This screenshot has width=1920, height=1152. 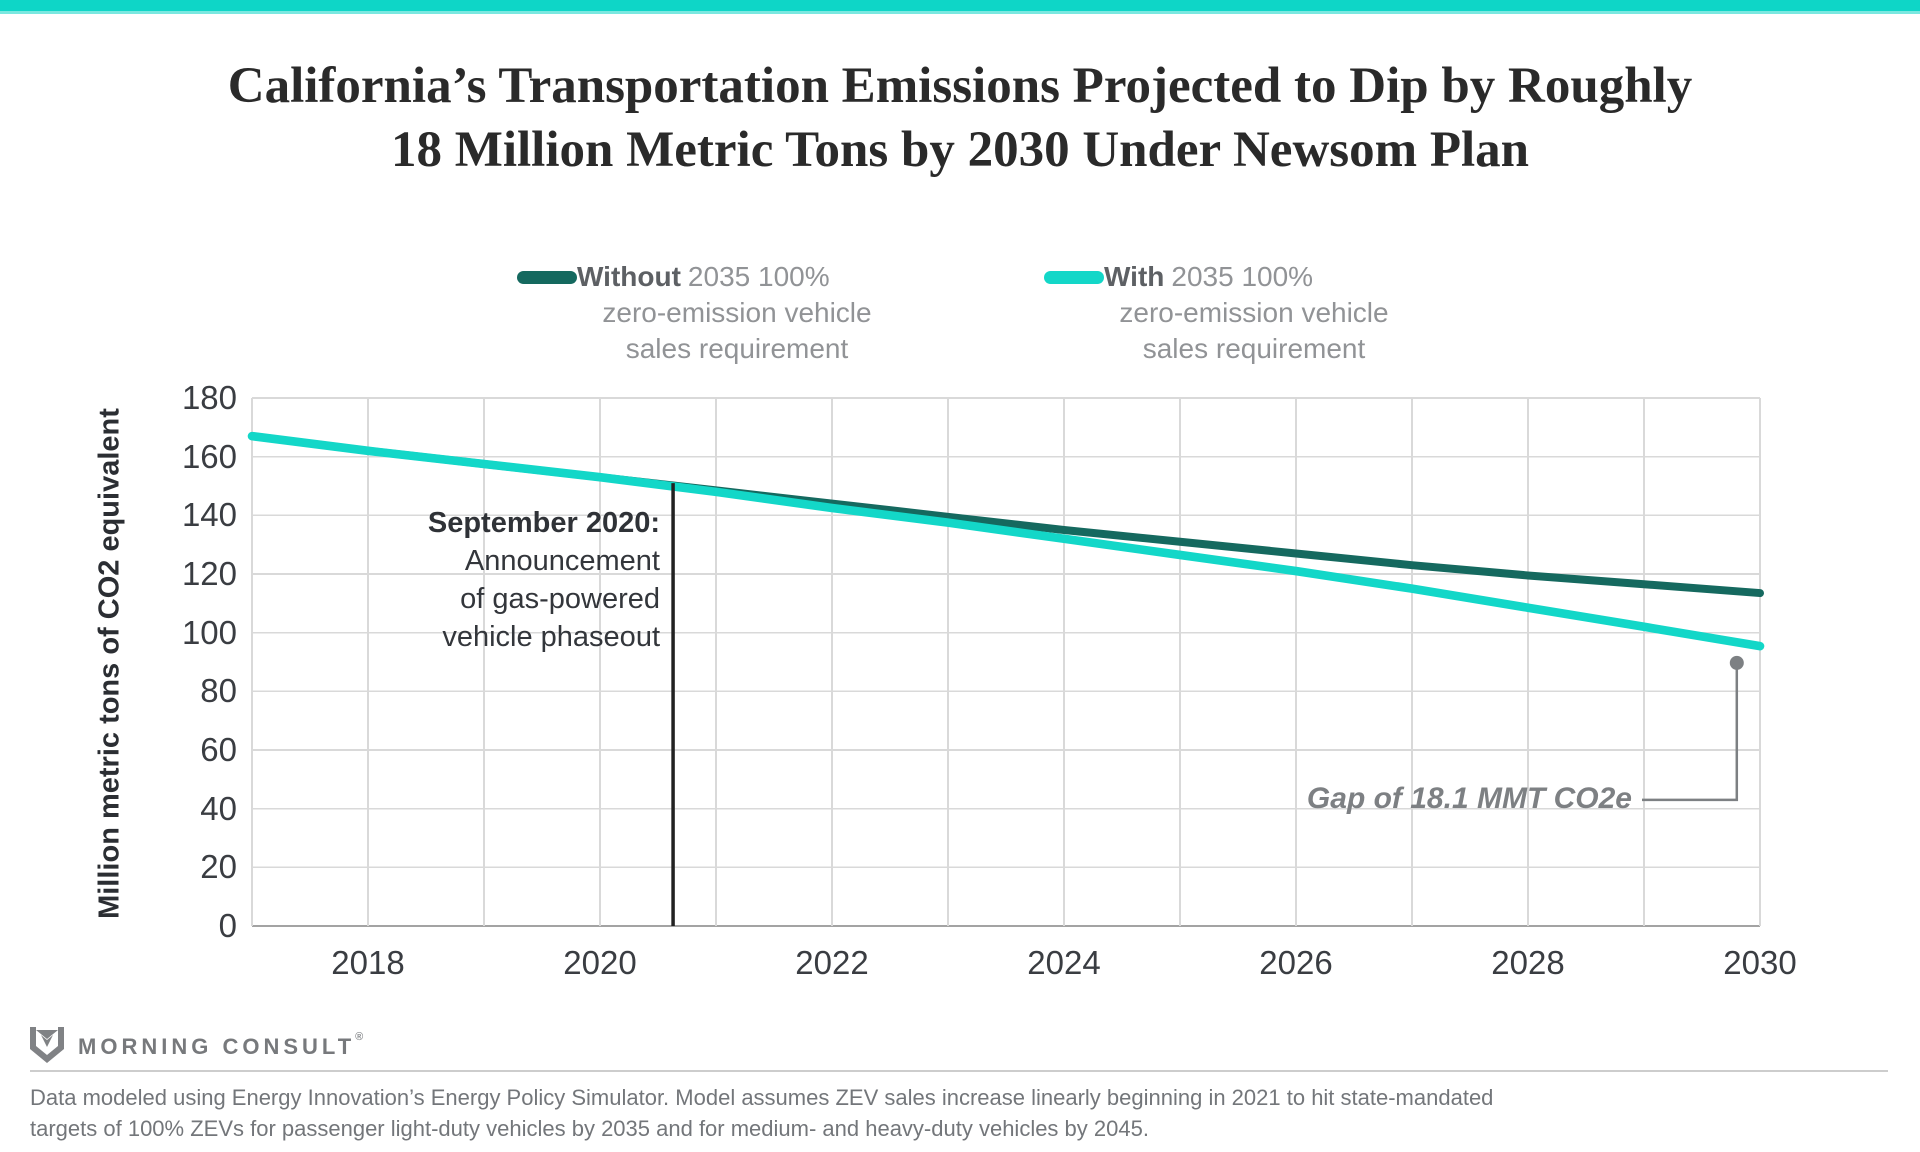 I want to click on y-tick-label: 180, so click(x=209, y=397).